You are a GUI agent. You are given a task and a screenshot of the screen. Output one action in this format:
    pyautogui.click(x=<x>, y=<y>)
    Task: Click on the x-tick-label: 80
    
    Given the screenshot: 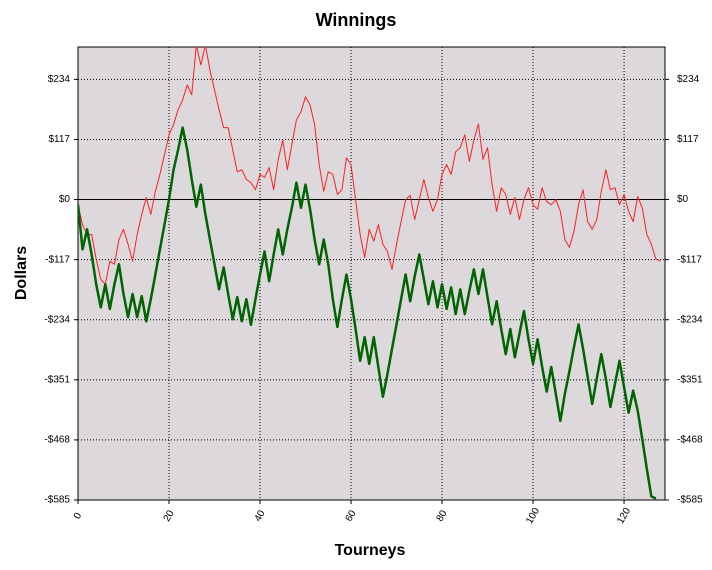 What is the action you would take?
    pyautogui.click(x=442, y=516)
    